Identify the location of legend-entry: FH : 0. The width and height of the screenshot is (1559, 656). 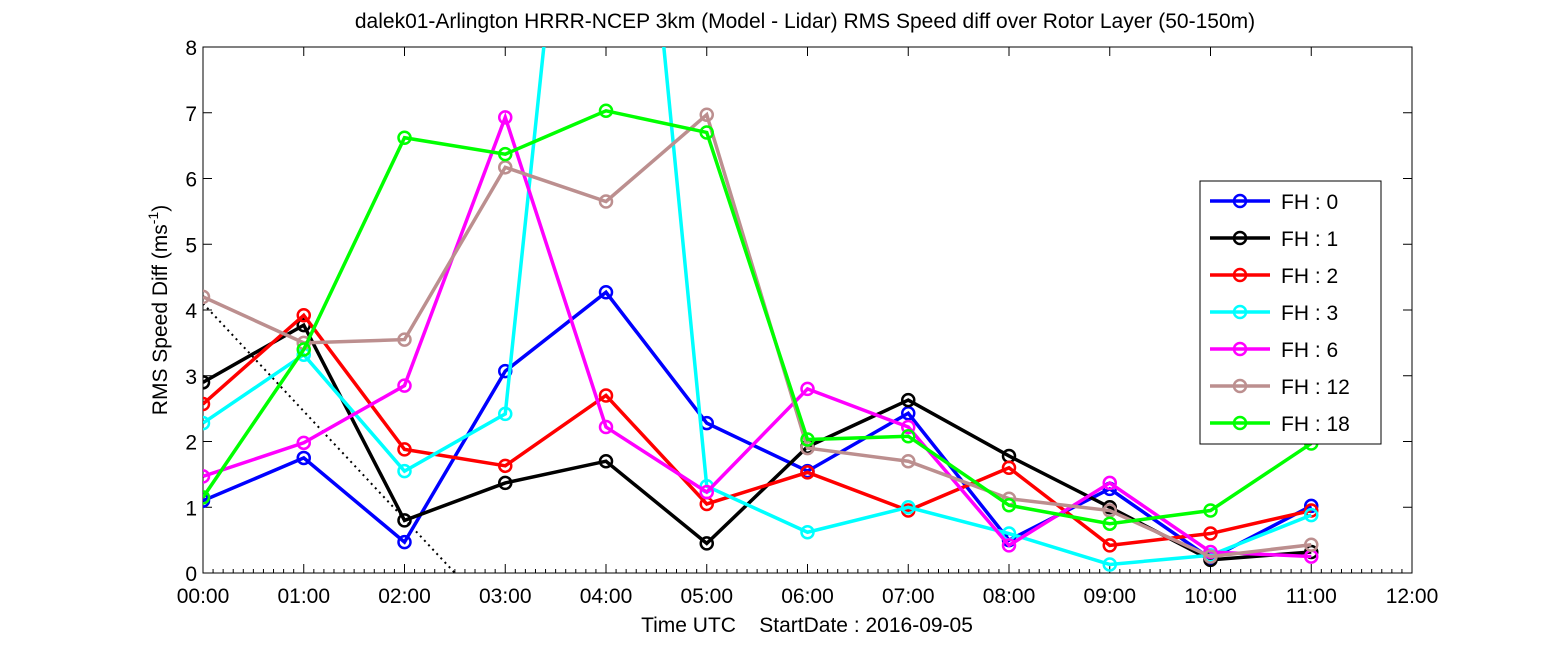
(1274, 202).